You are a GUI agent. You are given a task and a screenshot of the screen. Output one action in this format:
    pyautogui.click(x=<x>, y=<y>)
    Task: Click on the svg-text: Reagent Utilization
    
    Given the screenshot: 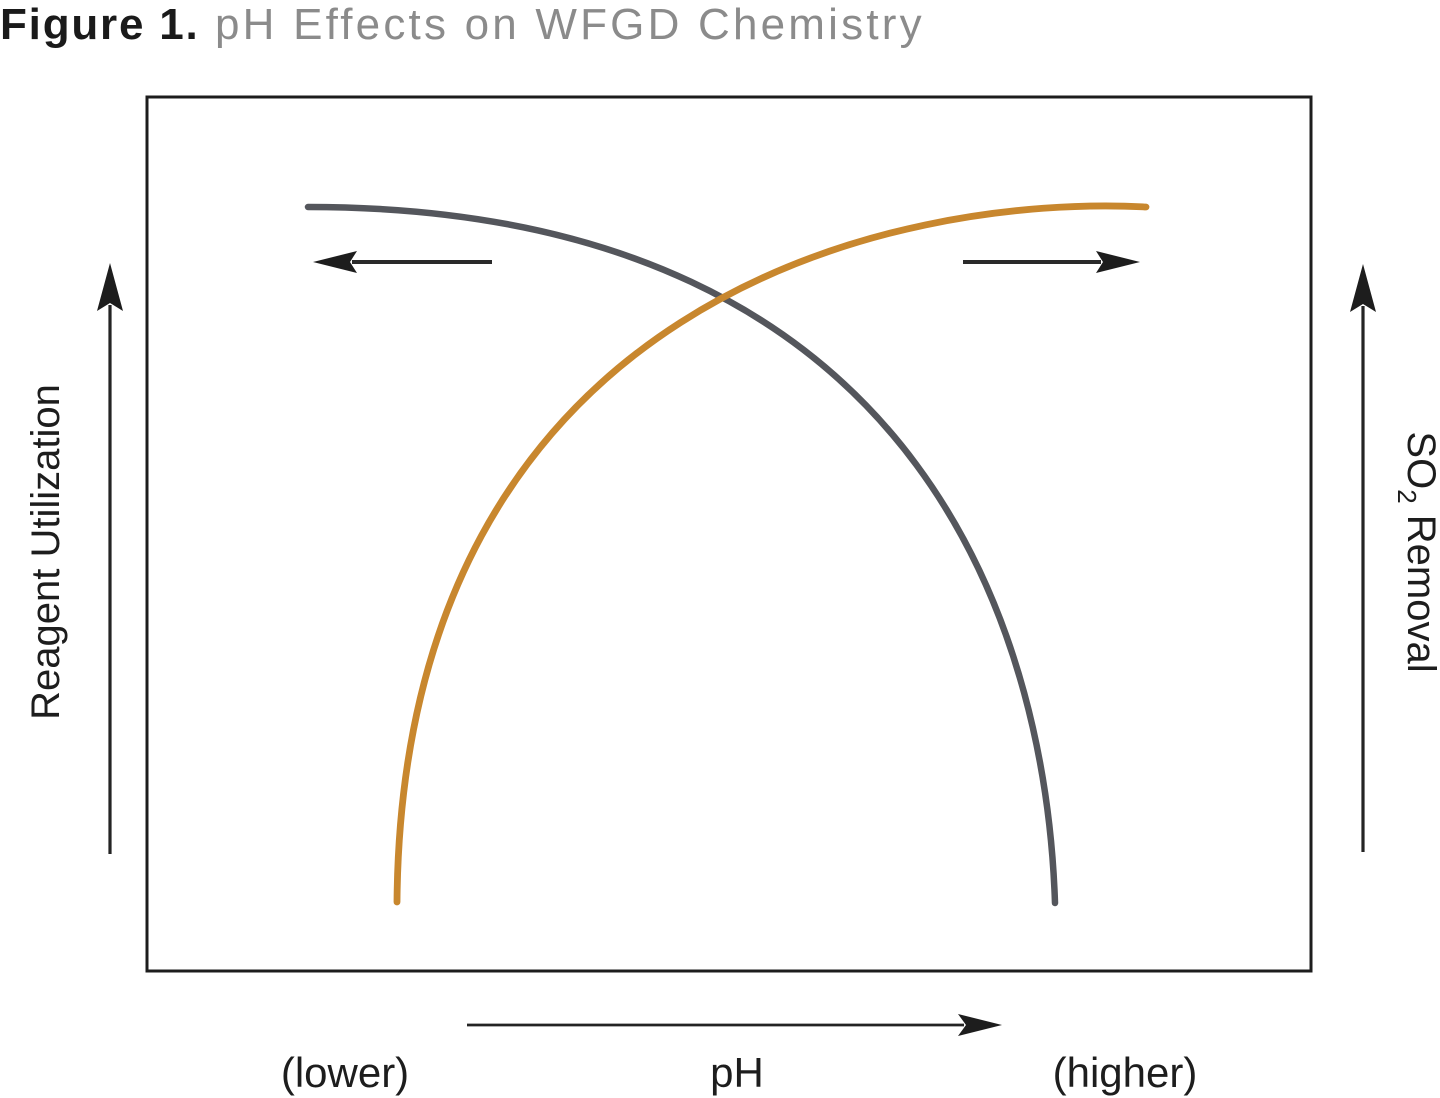 What is the action you would take?
    pyautogui.click(x=46, y=552)
    